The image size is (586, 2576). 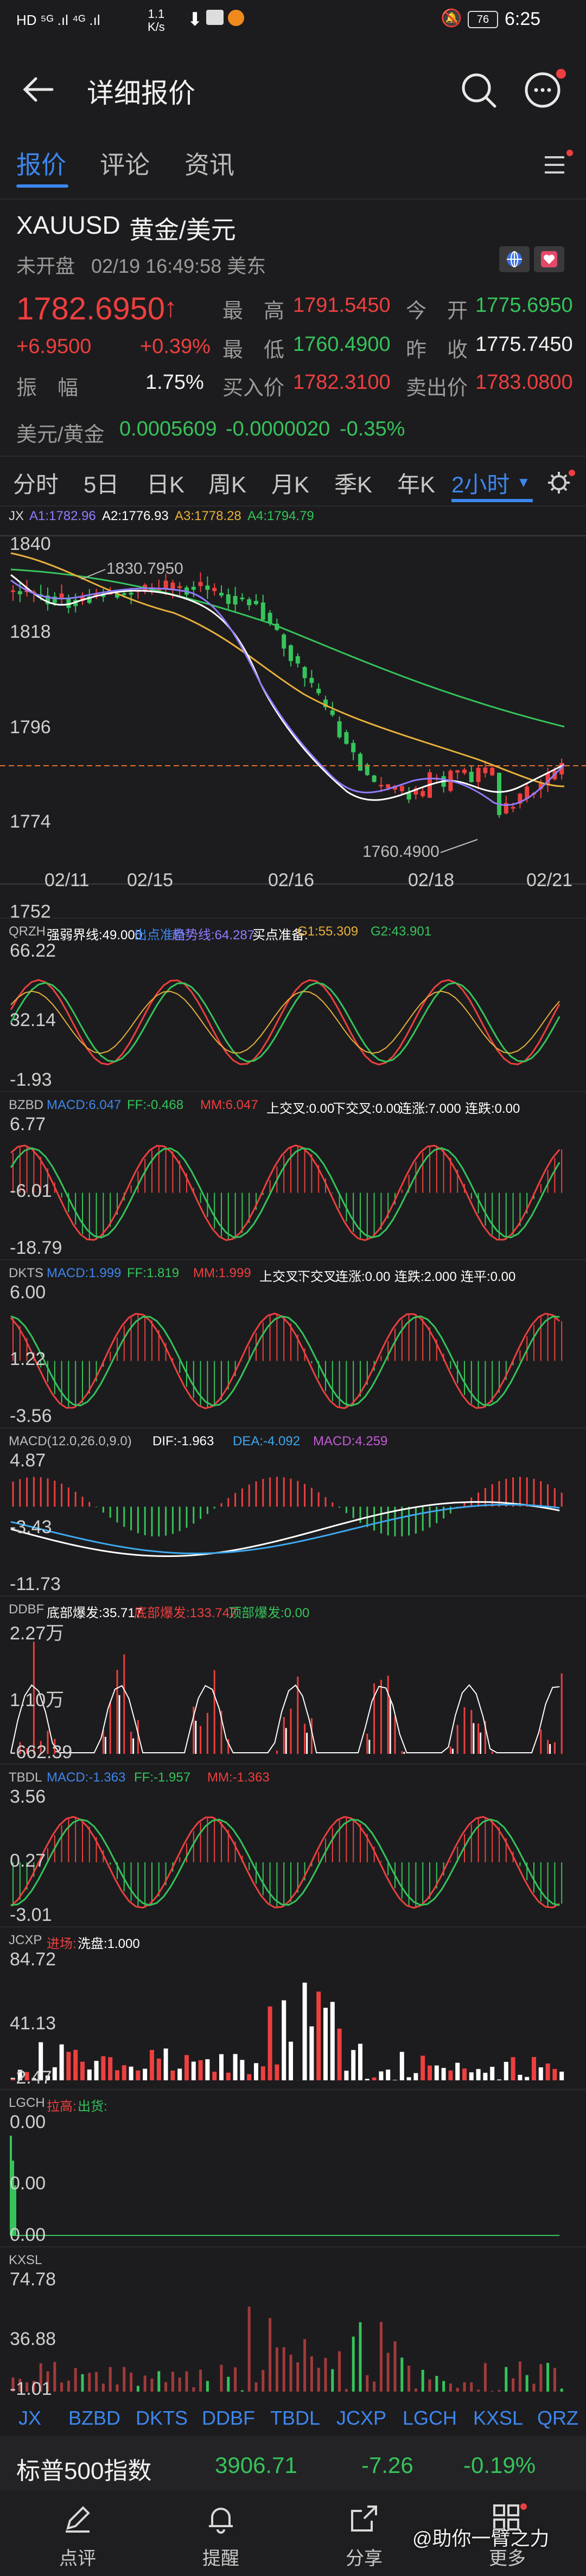 I want to click on period-tab-year: 年K, so click(x=417, y=485).